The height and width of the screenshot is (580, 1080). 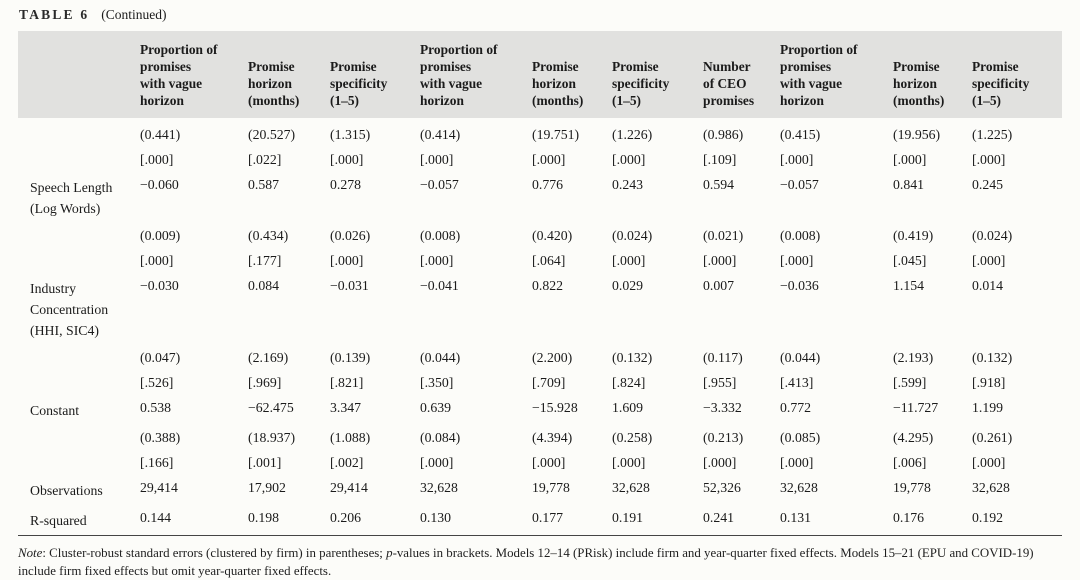 What do you see at coordinates (555, 407) in the screenshot?
I see `data-cell: −15.928` at bounding box center [555, 407].